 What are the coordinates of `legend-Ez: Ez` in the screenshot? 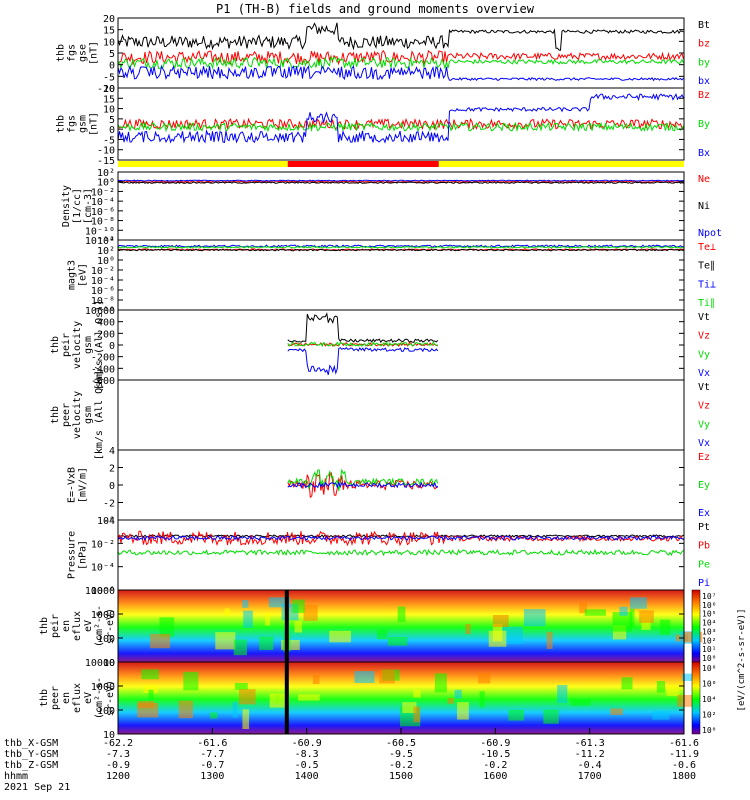 It's located at (704, 457).